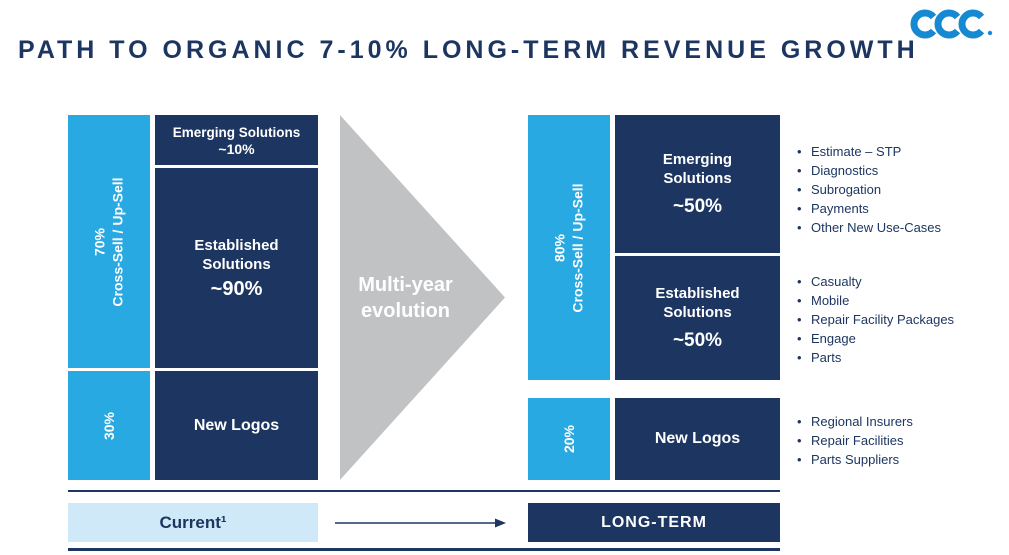  I want to click on list-item: Mobile, so click(902, 300).